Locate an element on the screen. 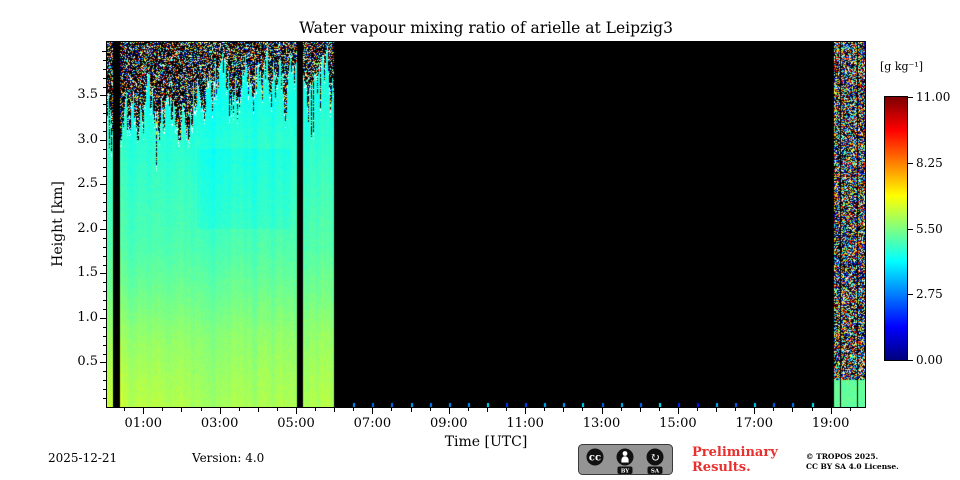 This screenshot has height=480, width=960. sa-arrow-icon: ↻ is located at coordinates (655, 457).